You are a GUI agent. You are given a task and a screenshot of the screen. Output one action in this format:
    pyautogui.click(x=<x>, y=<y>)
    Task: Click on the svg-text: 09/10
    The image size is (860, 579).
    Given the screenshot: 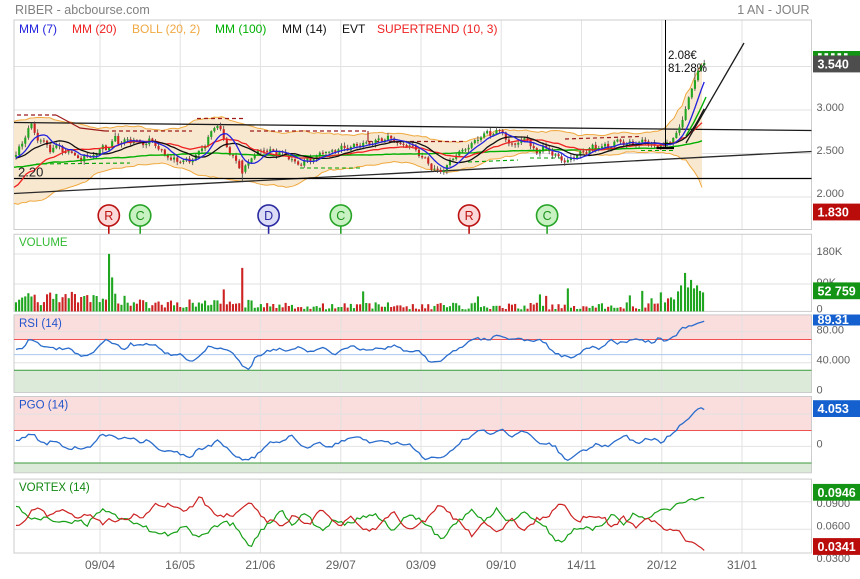 What is the action you would take?
    pyautogui.click(x=501, y=565)
    